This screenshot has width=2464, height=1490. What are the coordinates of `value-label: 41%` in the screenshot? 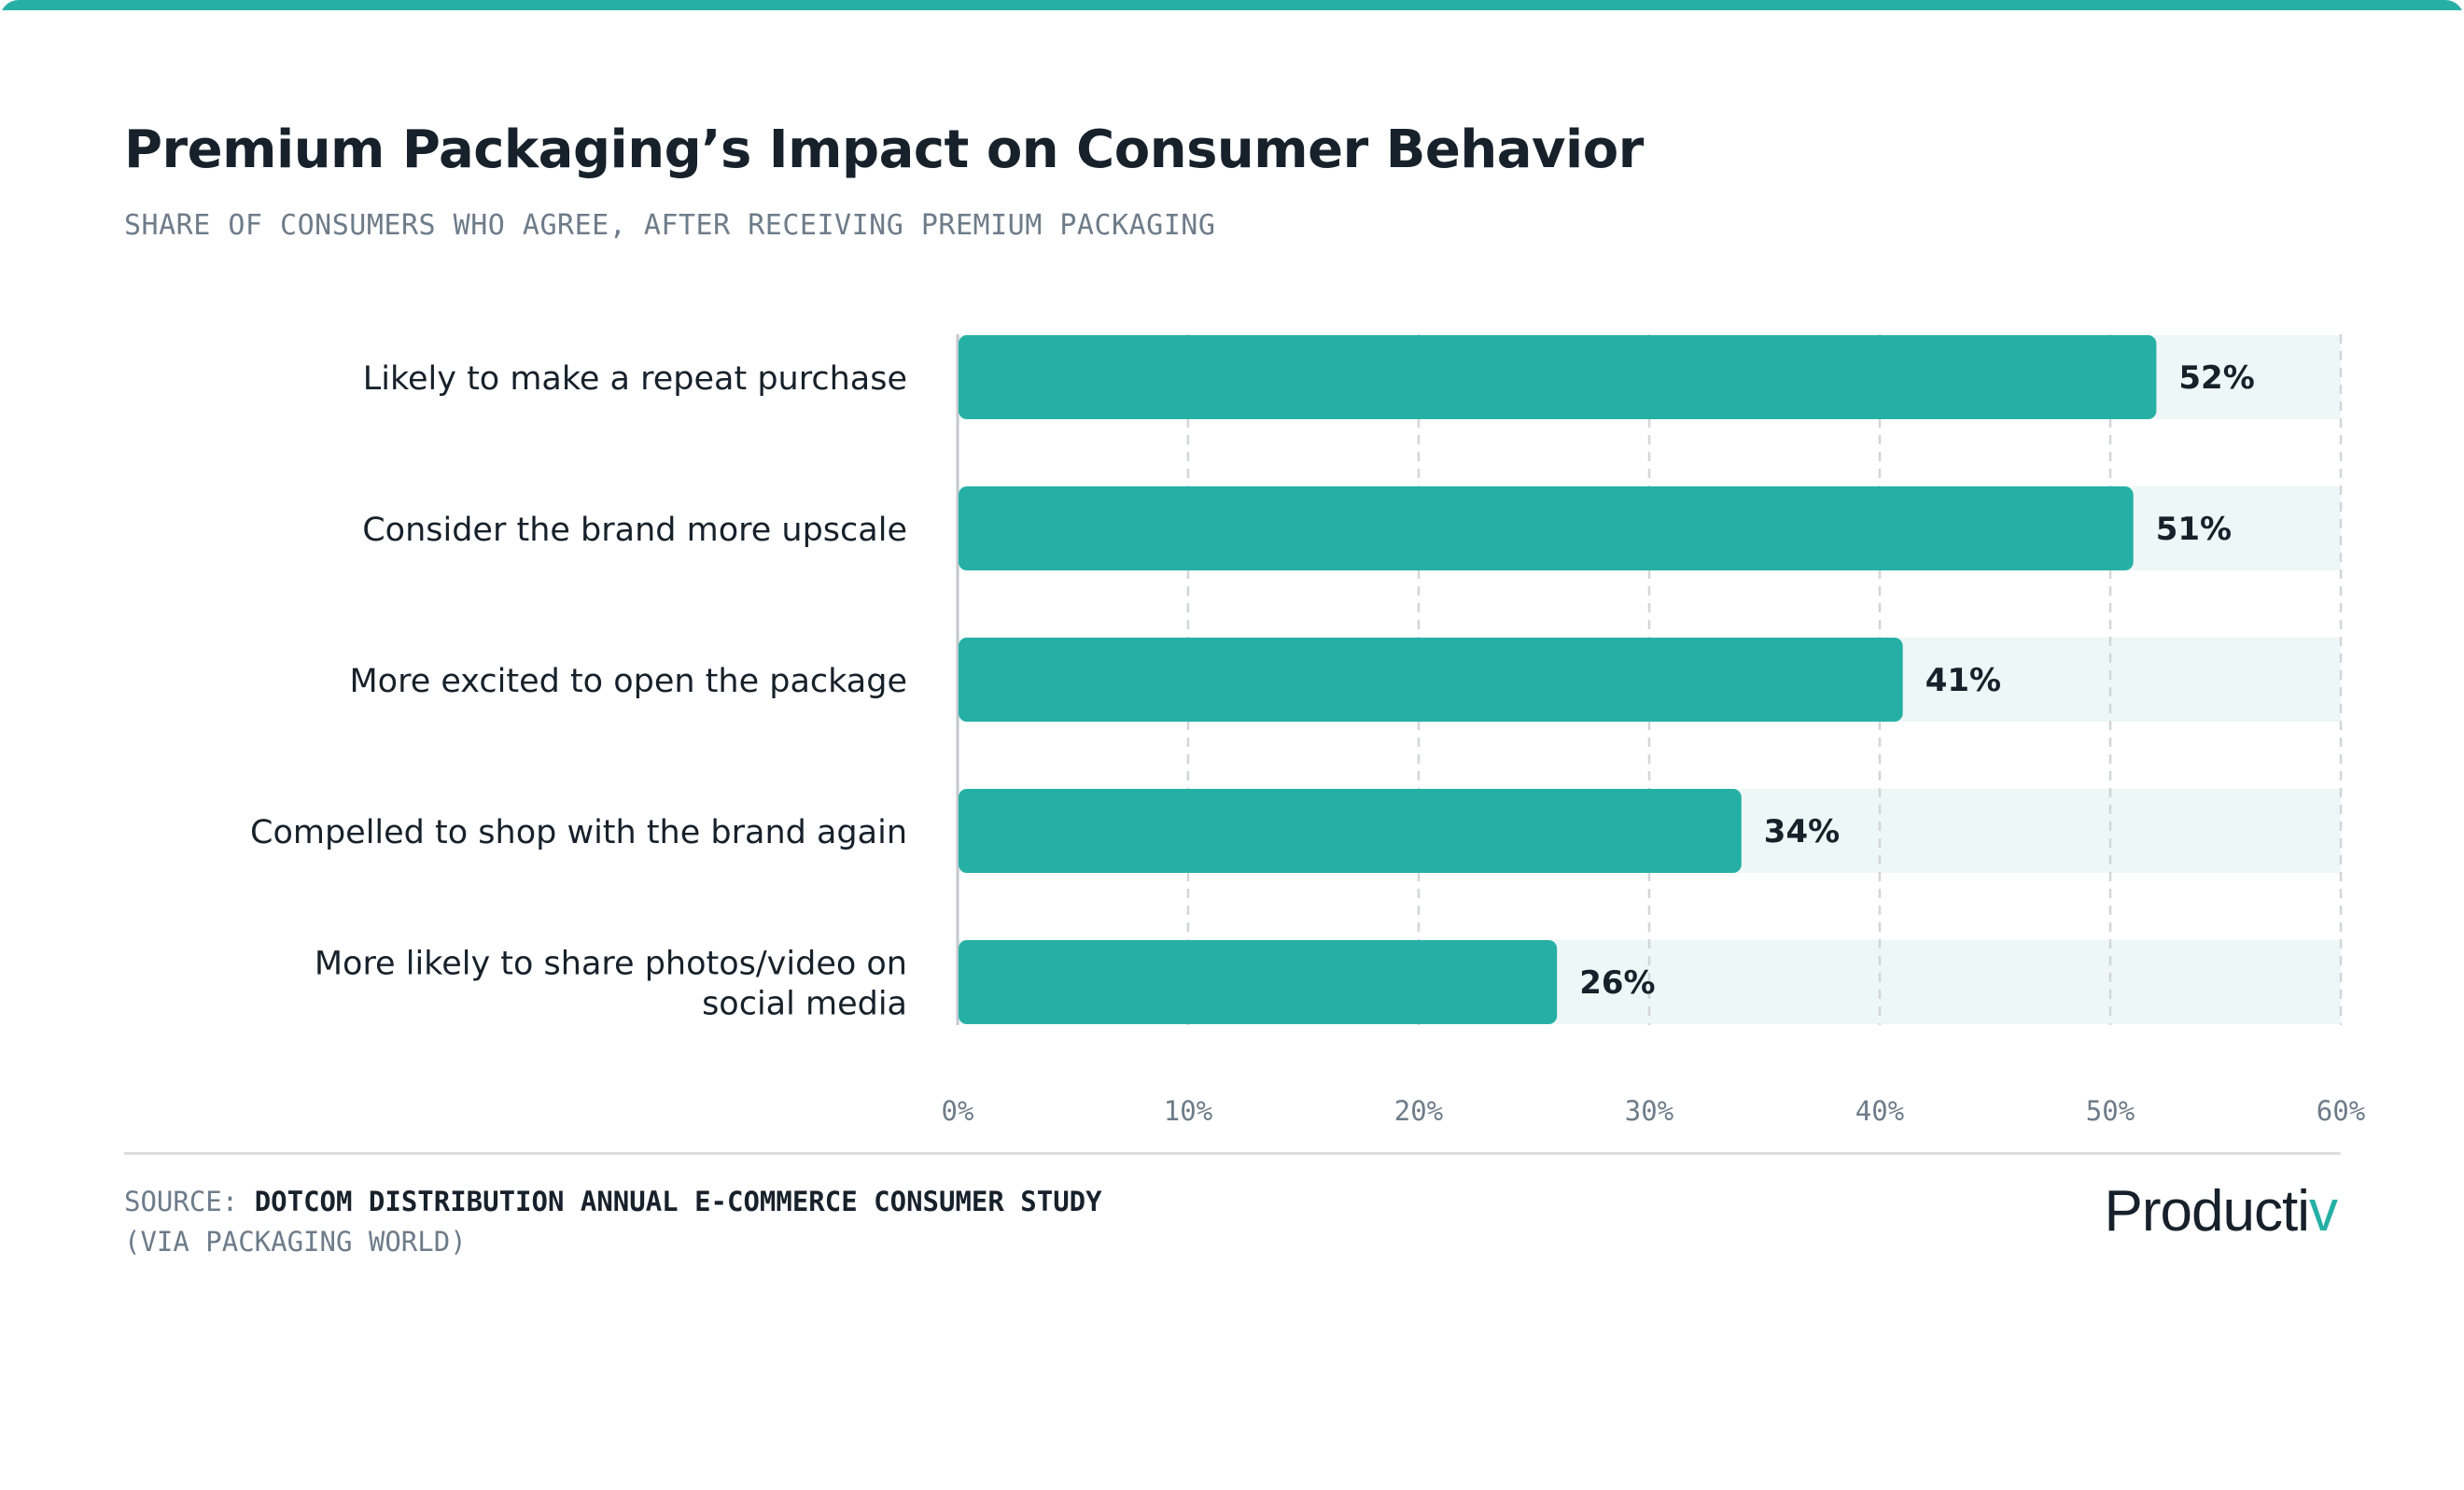 It's located at (1963, 681).